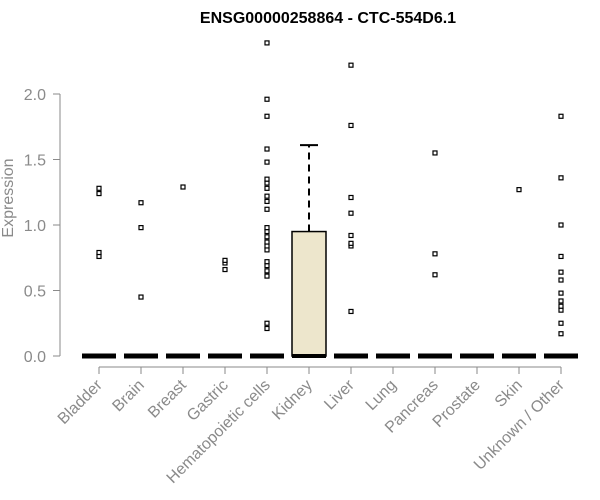  What do you see at coordinates (381, 395) in the screenshot?
I see `x-tick-label: Lung` at bounding box center [381, 395].